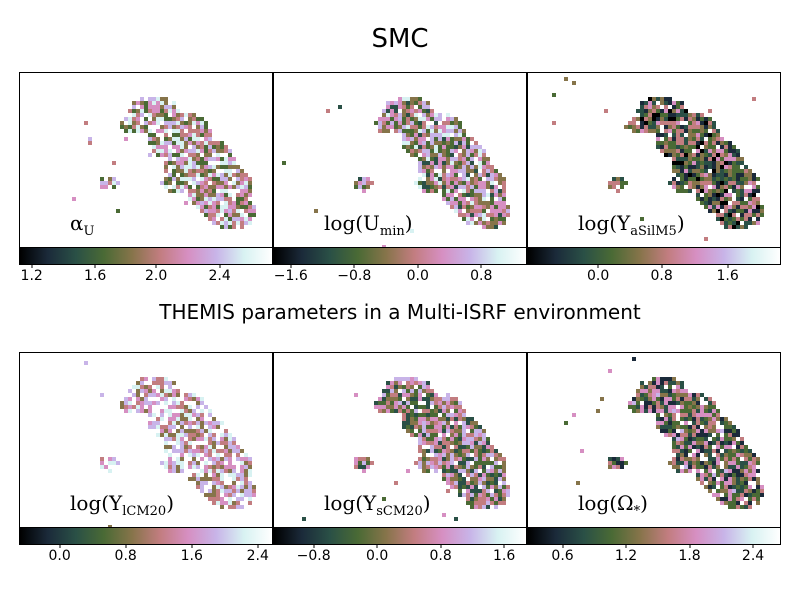 This screenshot has height=600, width=800. Describe the element at coordinates (631, 225) in the screenshot. I see `panel-label: log(YaSilM5)` at that location.